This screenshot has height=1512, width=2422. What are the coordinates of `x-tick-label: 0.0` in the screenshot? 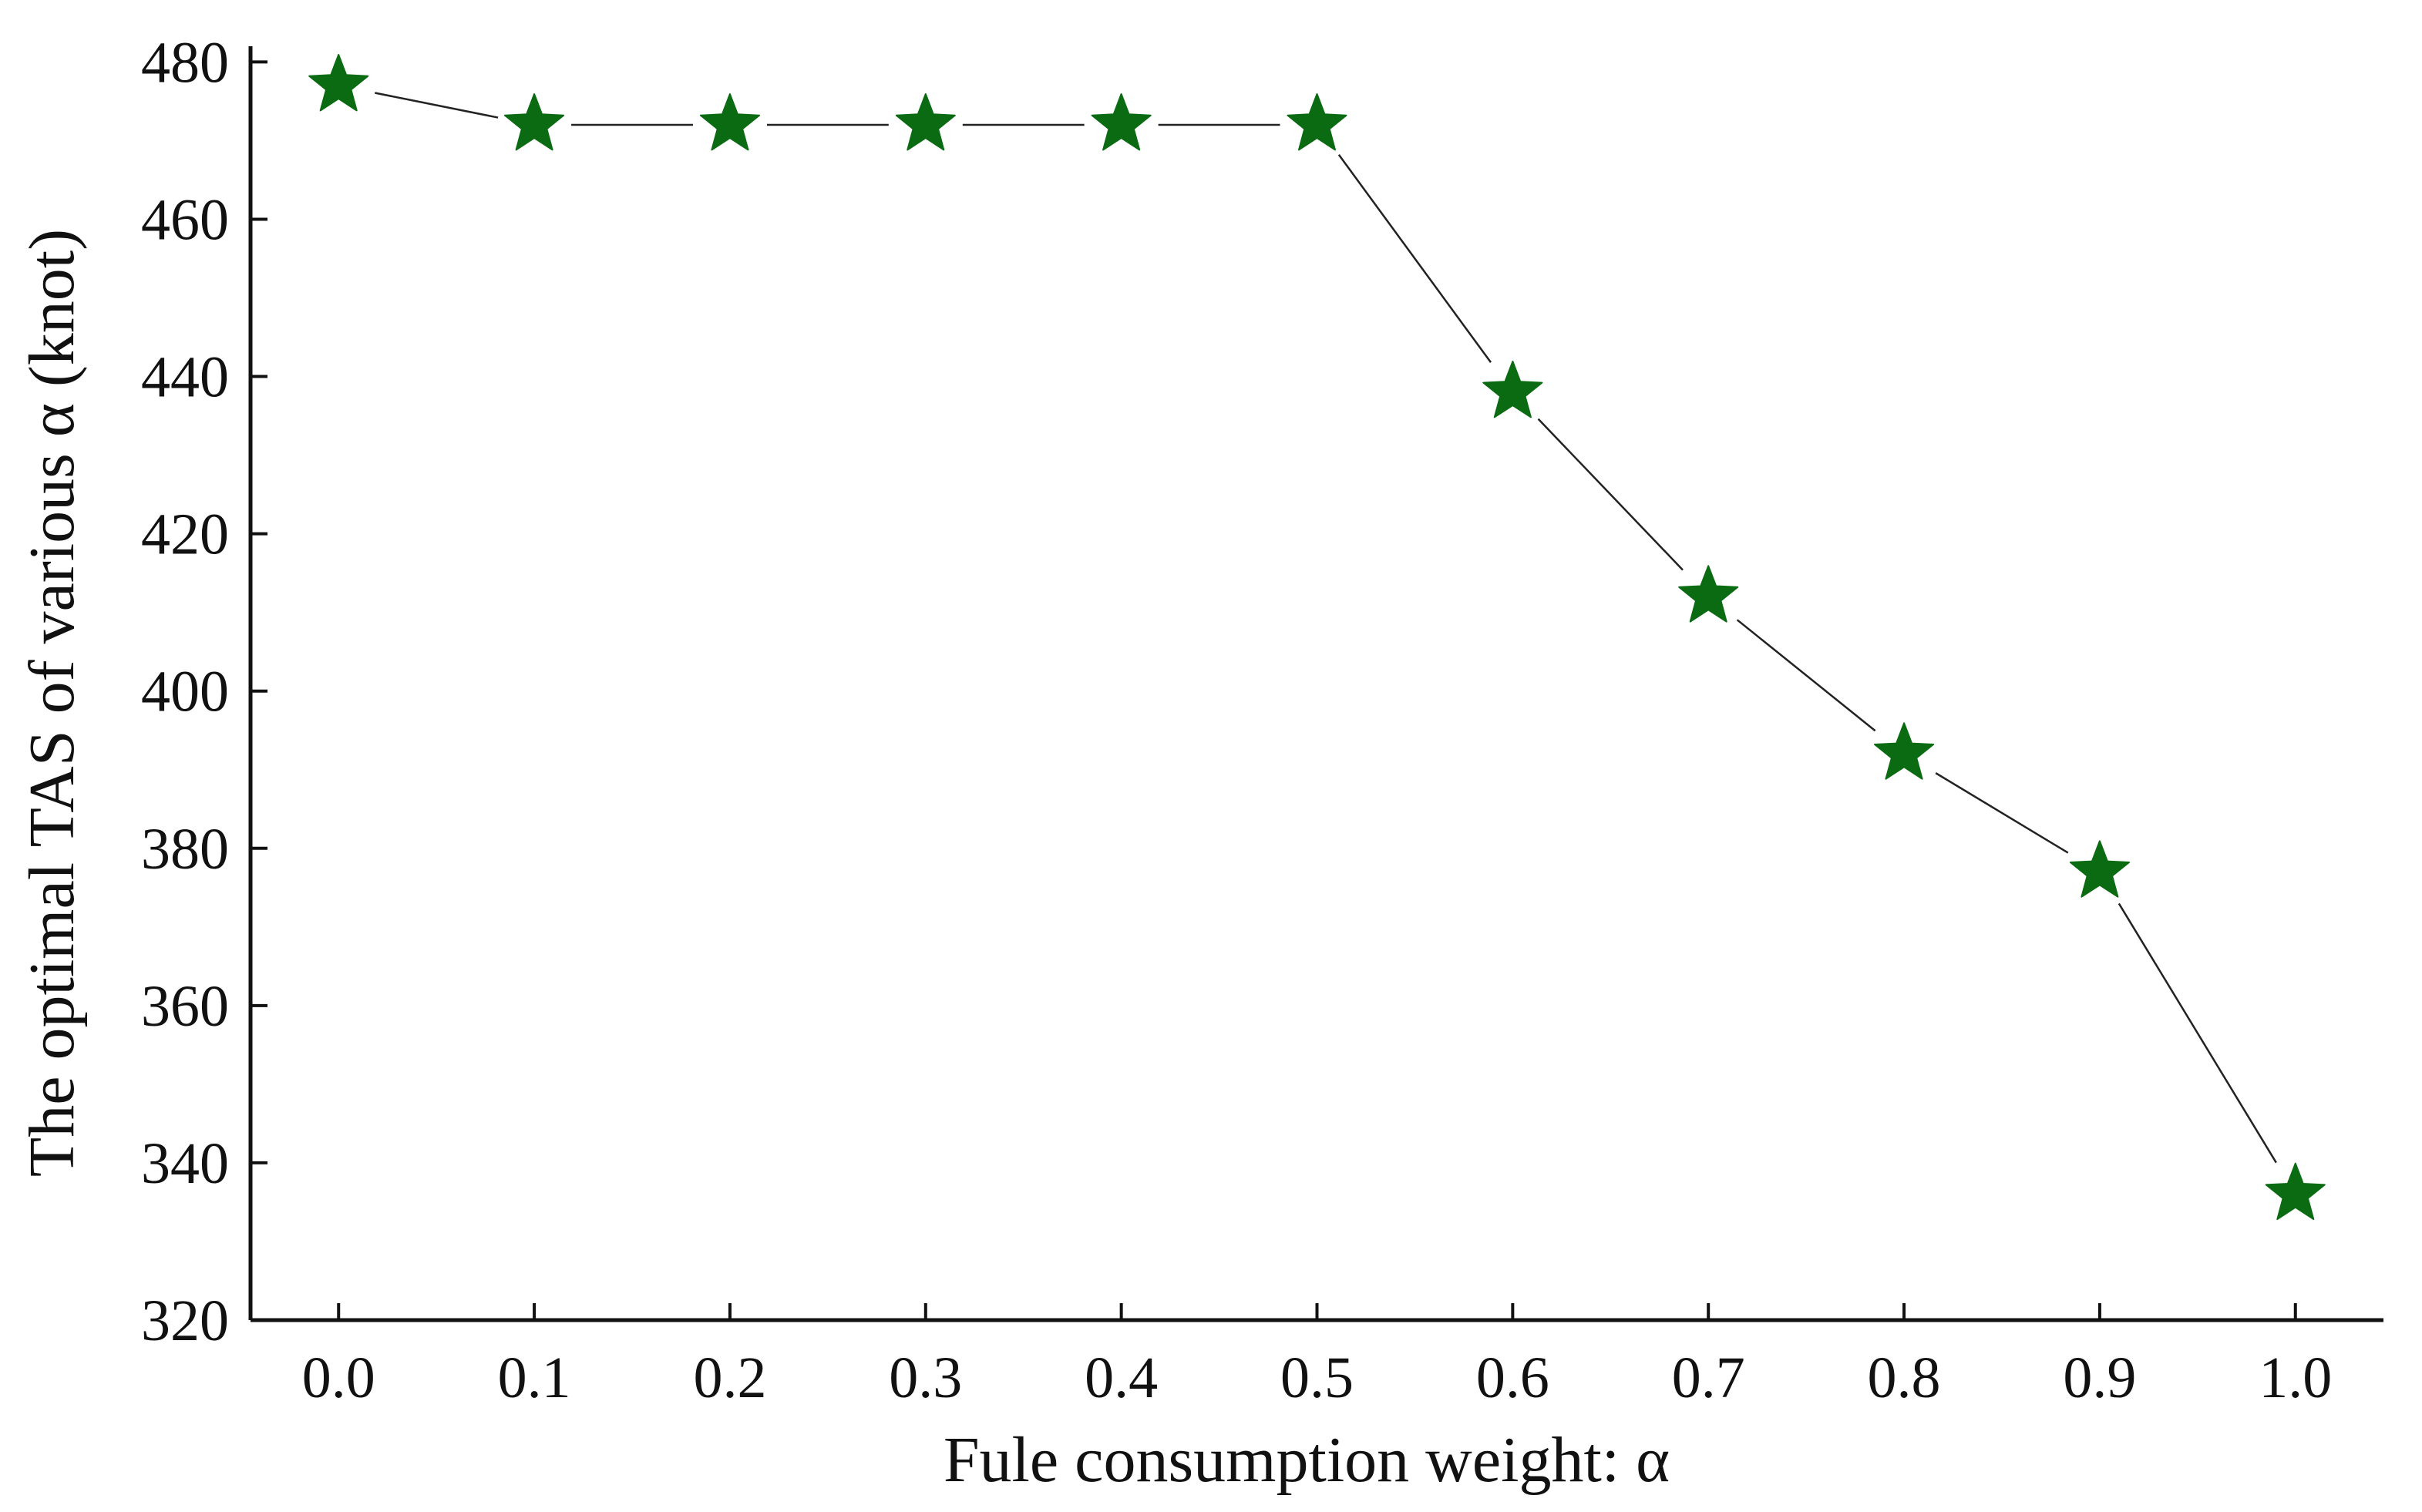 It's located at (338, 1378).